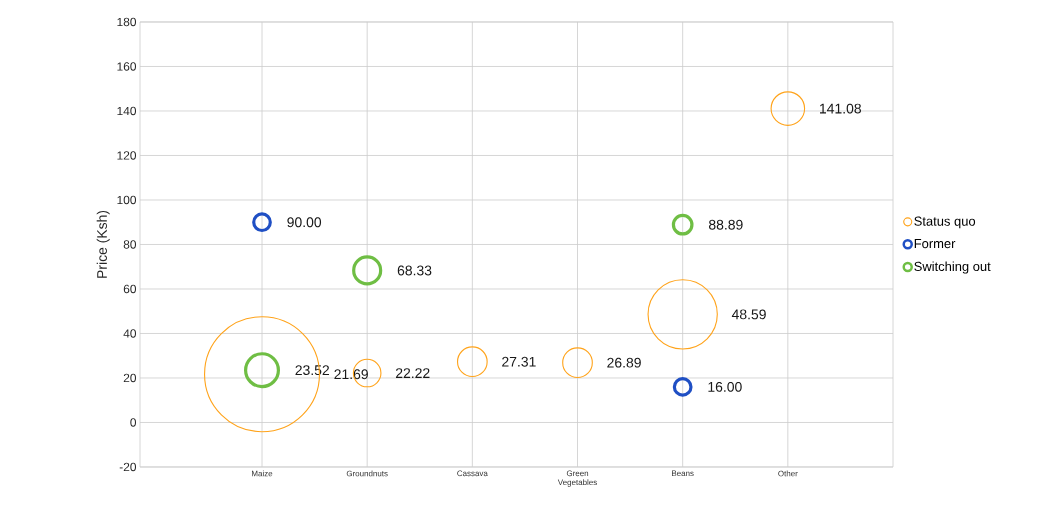 This screenshot has height=514, width=1038. I want to click on y-tick-label: 40, so click(130, 333).